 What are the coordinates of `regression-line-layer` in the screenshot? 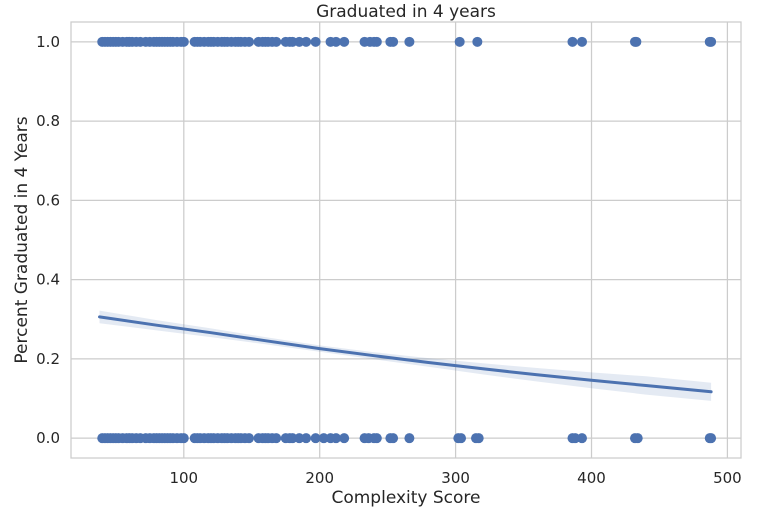 It's located at (405, 354).